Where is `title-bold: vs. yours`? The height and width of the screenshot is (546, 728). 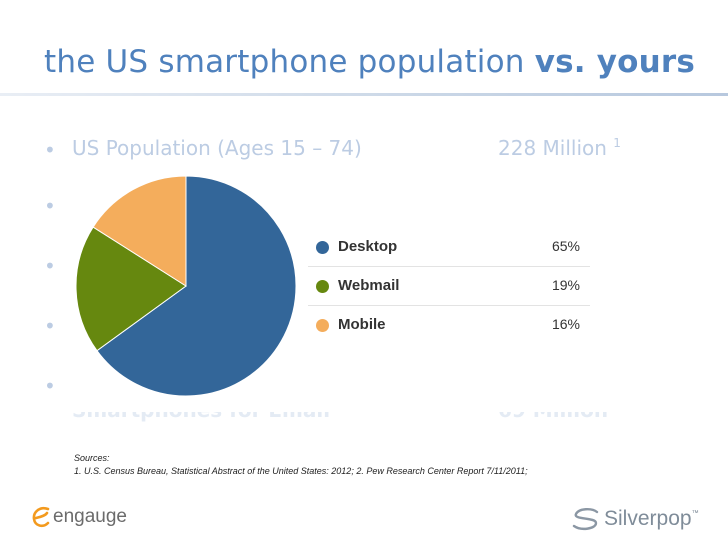
title-bold: vs. yours is located at coordinates (615, 62).